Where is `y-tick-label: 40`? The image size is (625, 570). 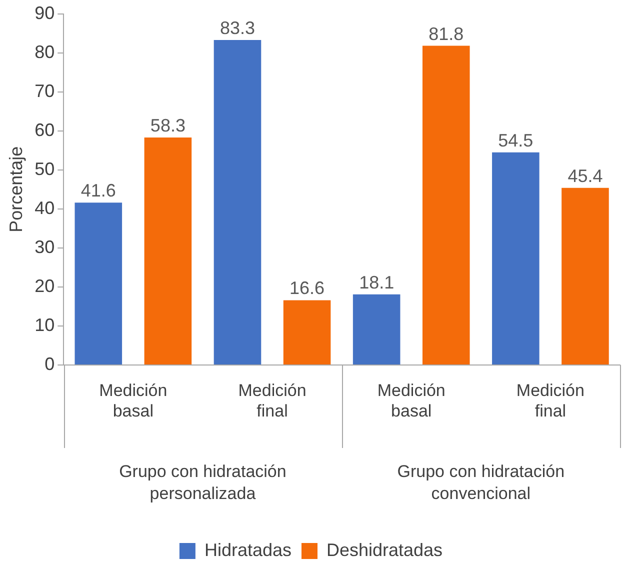 y-tick-label: 40 is located at coordinates (44, 208).